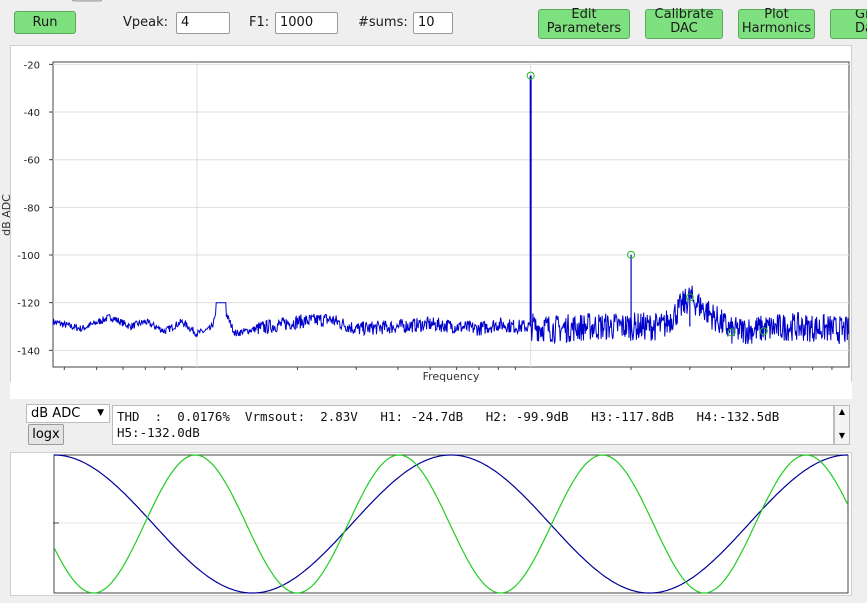 Image resolution: width=867 pixels, height=603 pixels. Describe the element at coordinates (610, 201) in the screenshot. I see `harmonic-peaks` at that location.